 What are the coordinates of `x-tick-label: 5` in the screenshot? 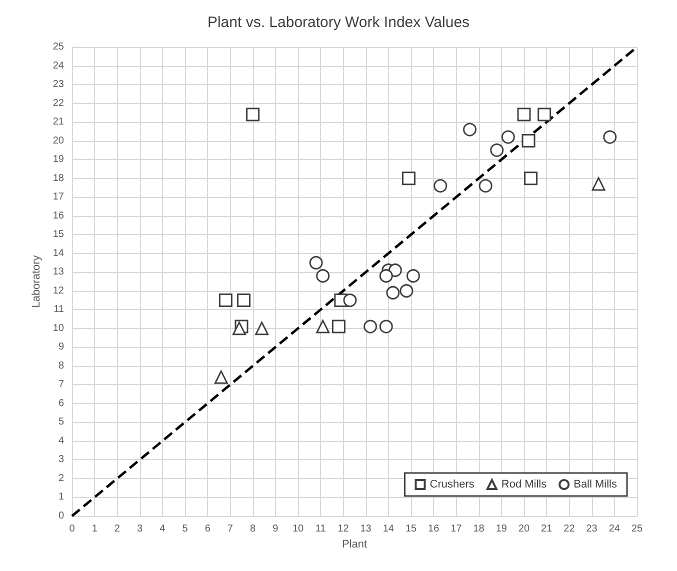 It's located at (185, 529).